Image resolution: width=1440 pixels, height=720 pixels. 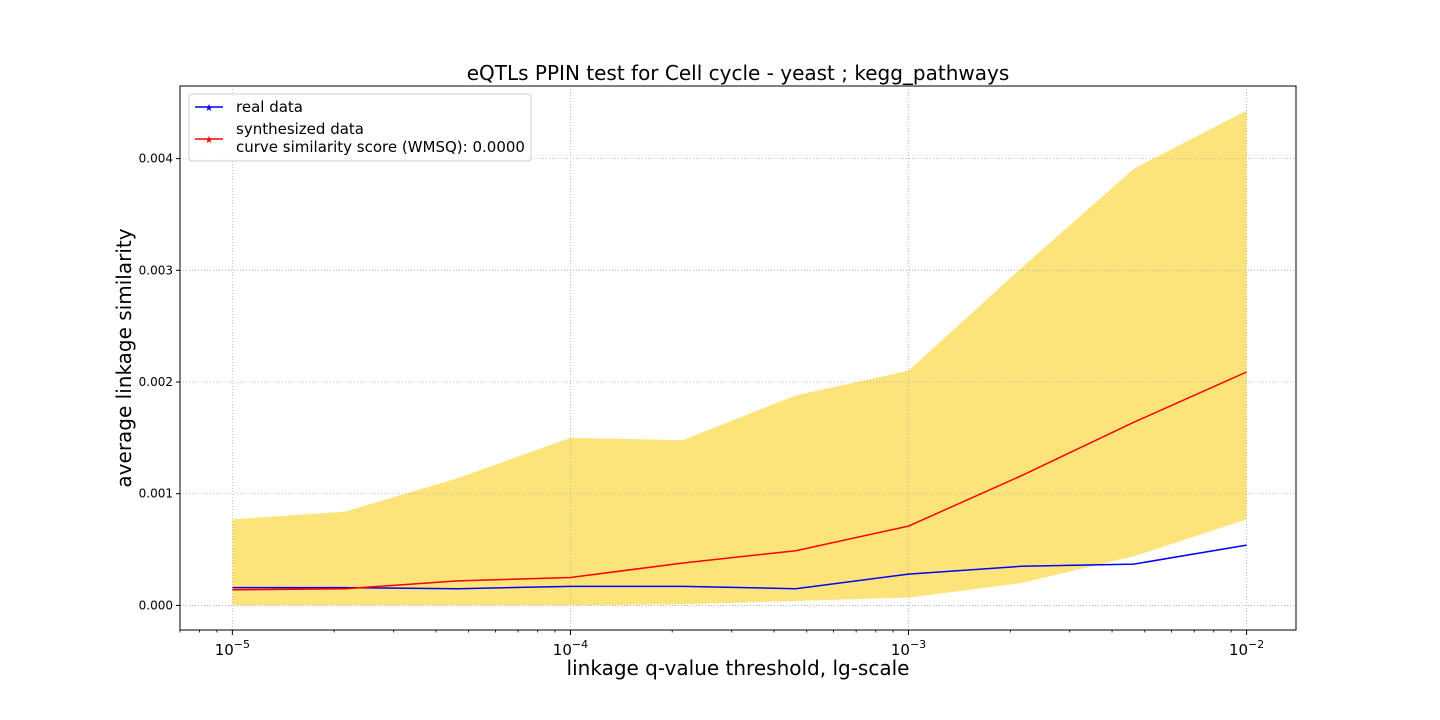 What do you see at coordinates (209, 108) in the screenshot?
I see `legend-real-data-marker: ★` at bounding box center [209, 108].